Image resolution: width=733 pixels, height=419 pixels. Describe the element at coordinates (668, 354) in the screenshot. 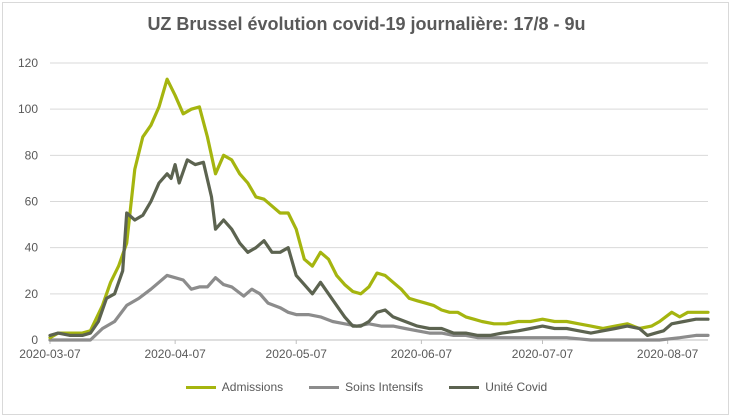

I see `x-tick-label-5: 2020-08-07` at that location.